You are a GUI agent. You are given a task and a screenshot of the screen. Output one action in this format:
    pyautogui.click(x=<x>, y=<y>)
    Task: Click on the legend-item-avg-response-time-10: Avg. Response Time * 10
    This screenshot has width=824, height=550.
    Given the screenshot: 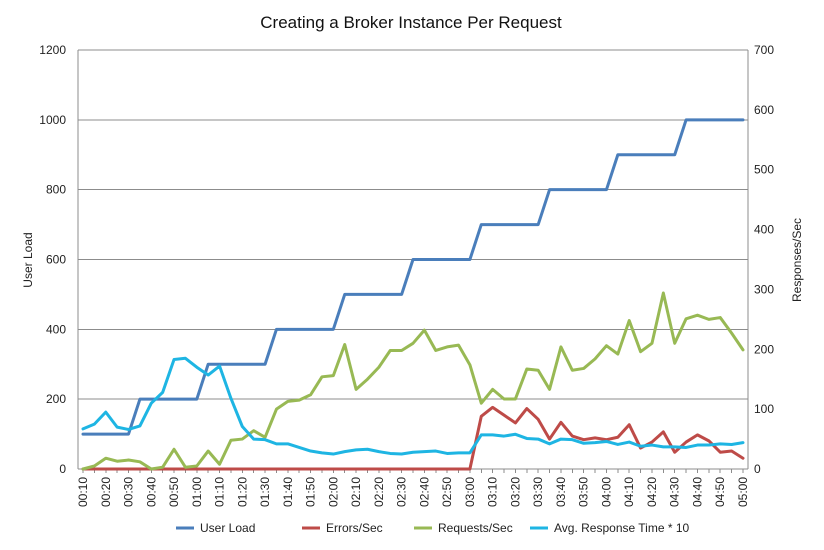 What is the action you would take?
    pyautogui.click(x=610, y=528)
    